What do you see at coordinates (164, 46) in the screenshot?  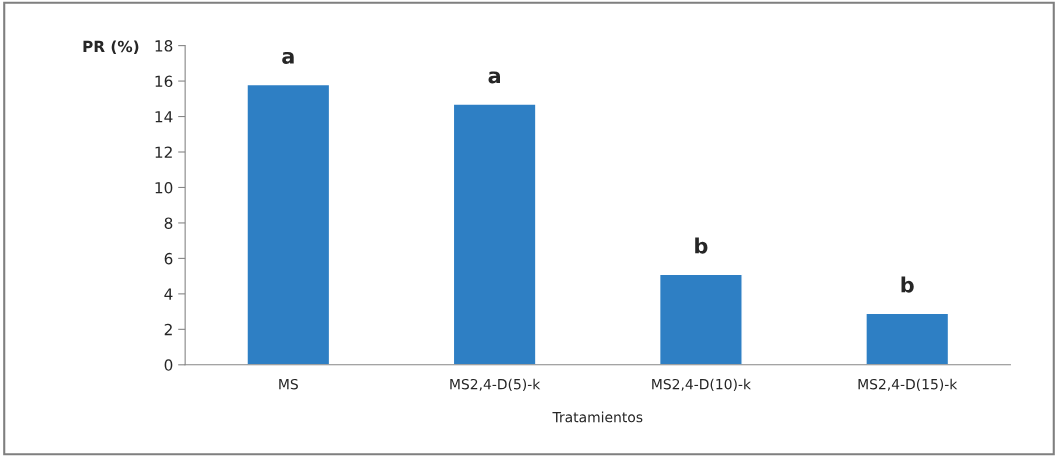 I see `y-tick-label: 18` at bounding box center [164, 46].